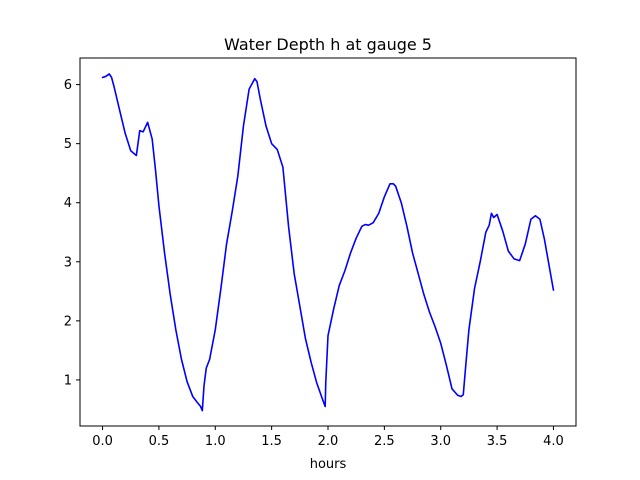  What do you see at coordinates (384, 441) in the screenshot?
I see `x-tick-label: 2.5` at bounding box center [384, 441].